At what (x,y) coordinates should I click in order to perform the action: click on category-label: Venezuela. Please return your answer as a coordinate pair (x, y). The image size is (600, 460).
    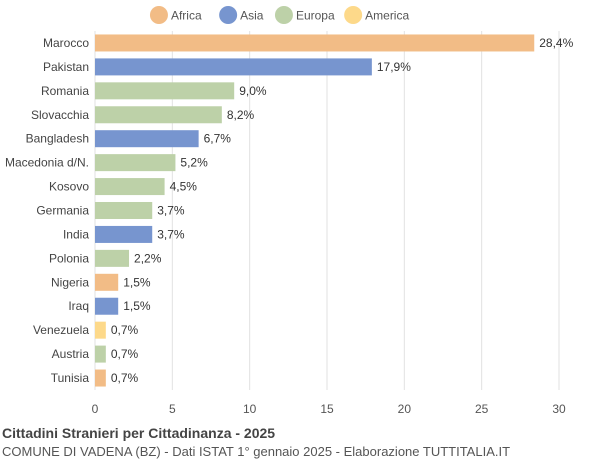
    Looking at the image, I should click on (61, 330).